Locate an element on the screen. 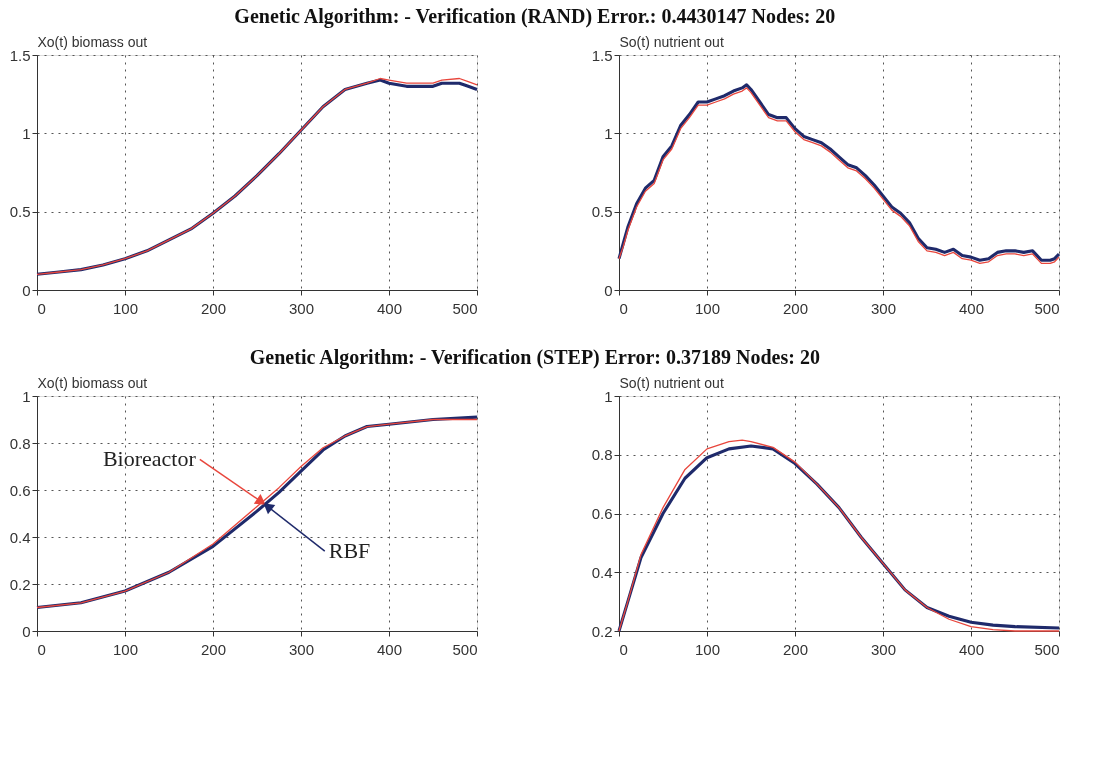 The width and height of the screenshot is (1095, 769). annotation: RBF is located at coordinates (349, 551).